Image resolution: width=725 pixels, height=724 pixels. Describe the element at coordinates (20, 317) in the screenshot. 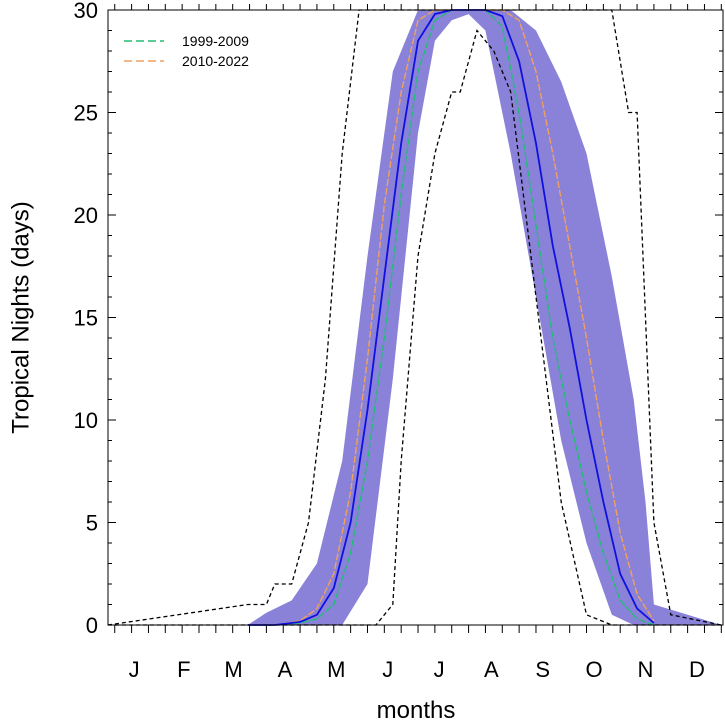

I see `y-axis-title: Tropical Nights (days)` at that location.